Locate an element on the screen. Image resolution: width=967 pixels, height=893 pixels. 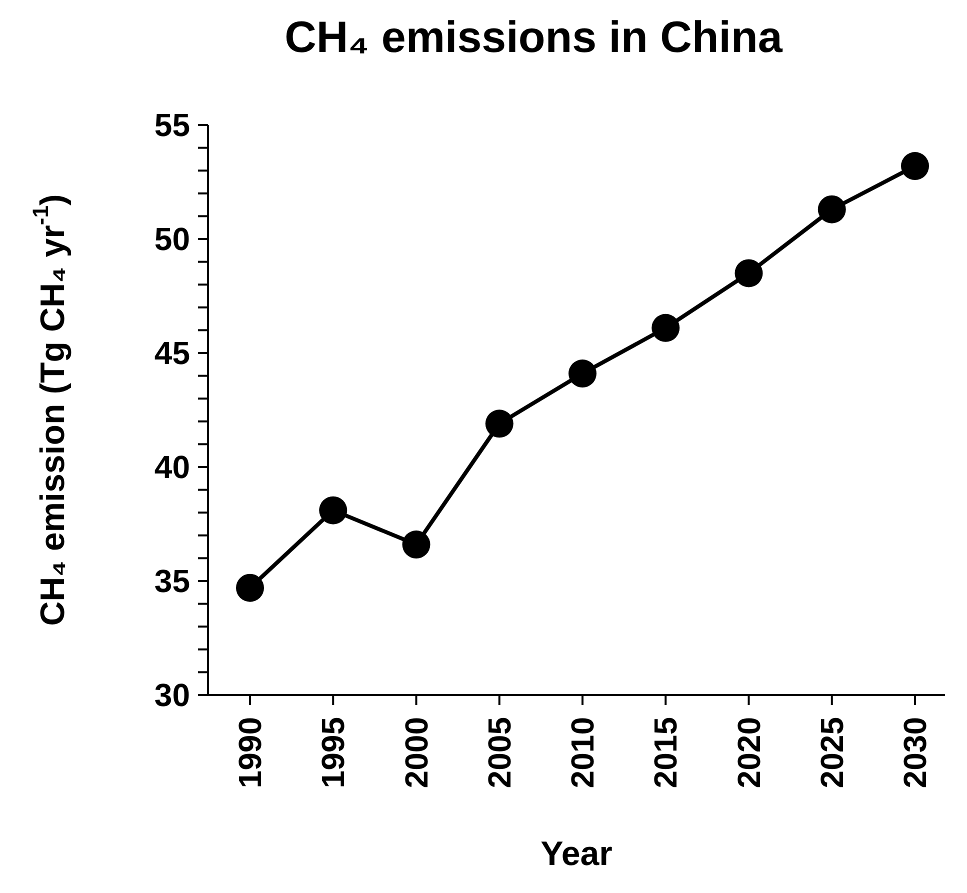
y-tick-label: 50 is located at coordinates (172, 239).